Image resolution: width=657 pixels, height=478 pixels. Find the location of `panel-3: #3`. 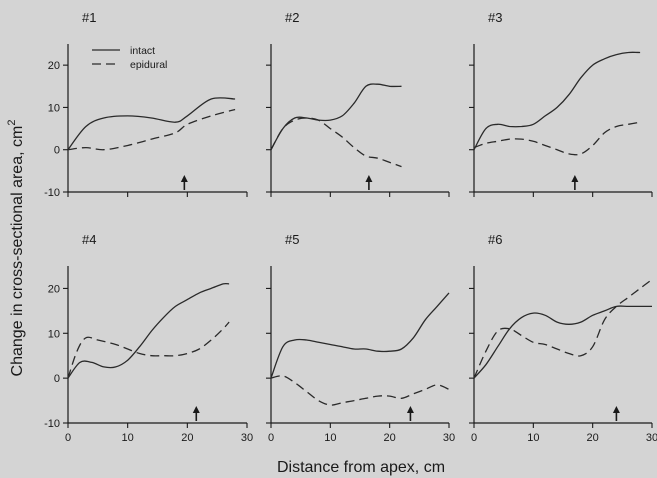

panel-3: #3 is located at coordinates (561, 103).